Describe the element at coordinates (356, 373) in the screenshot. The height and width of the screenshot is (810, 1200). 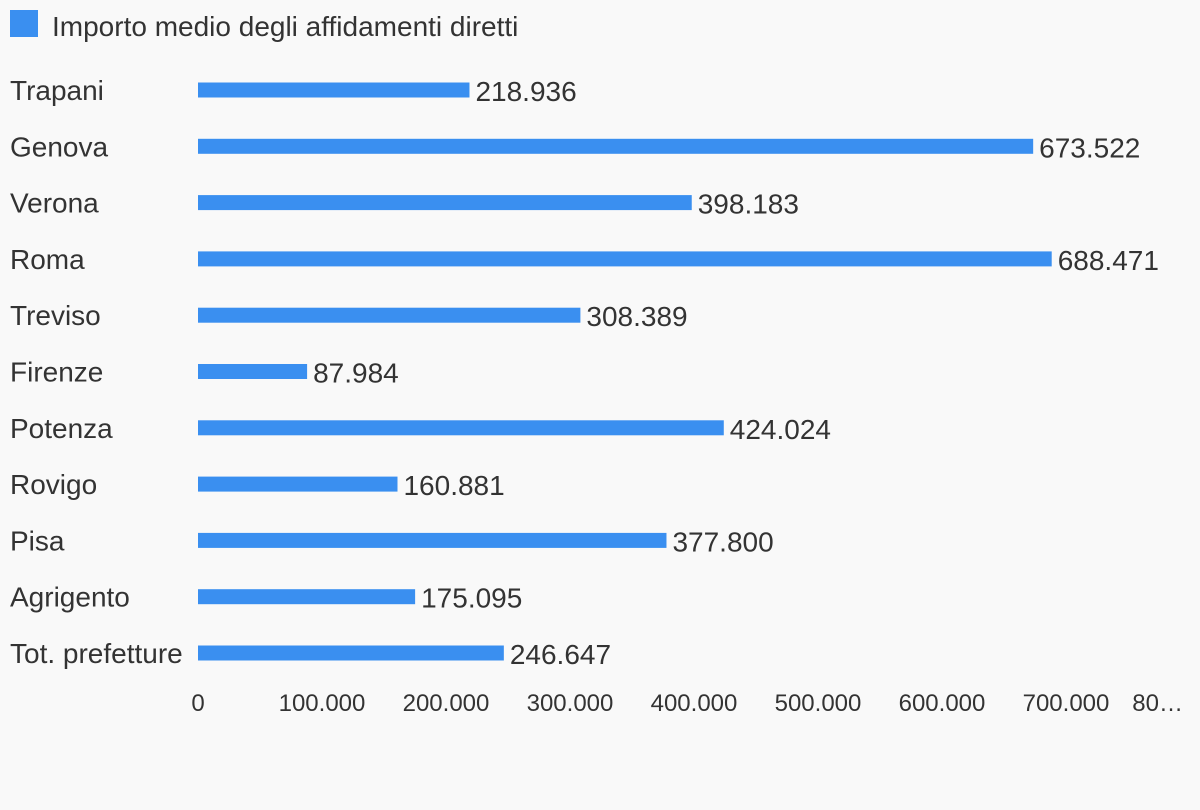
I see `value-label: 87.984` at that location.